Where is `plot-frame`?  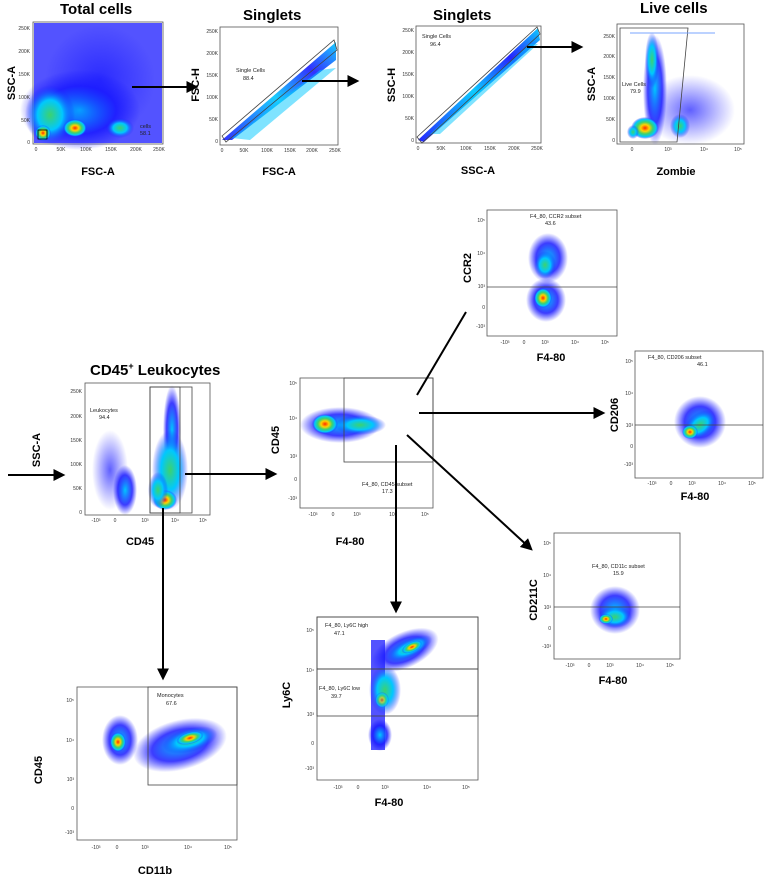 plot-frame is located at coordinates (366, 443).